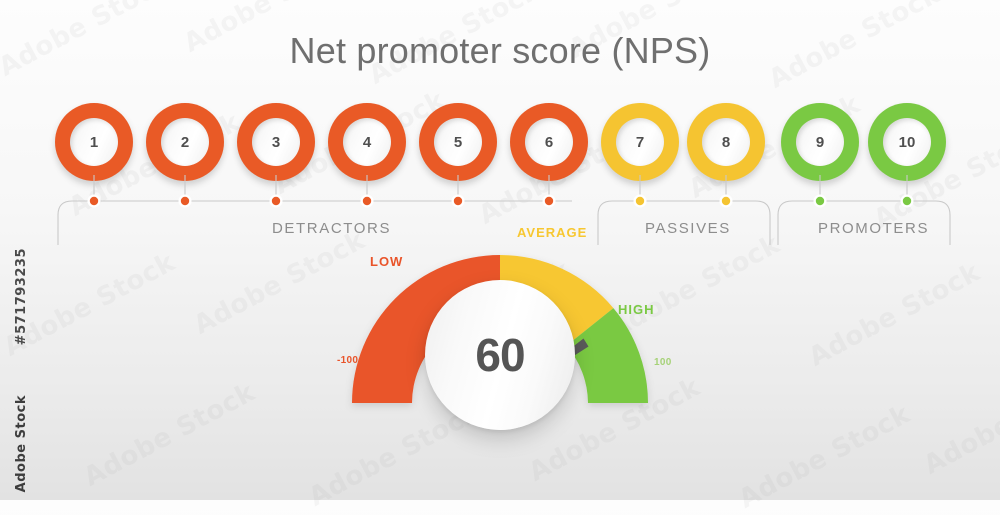 This screenshot has height=515, width=1000. I want to click on bracket-passives, so click(684, 222).